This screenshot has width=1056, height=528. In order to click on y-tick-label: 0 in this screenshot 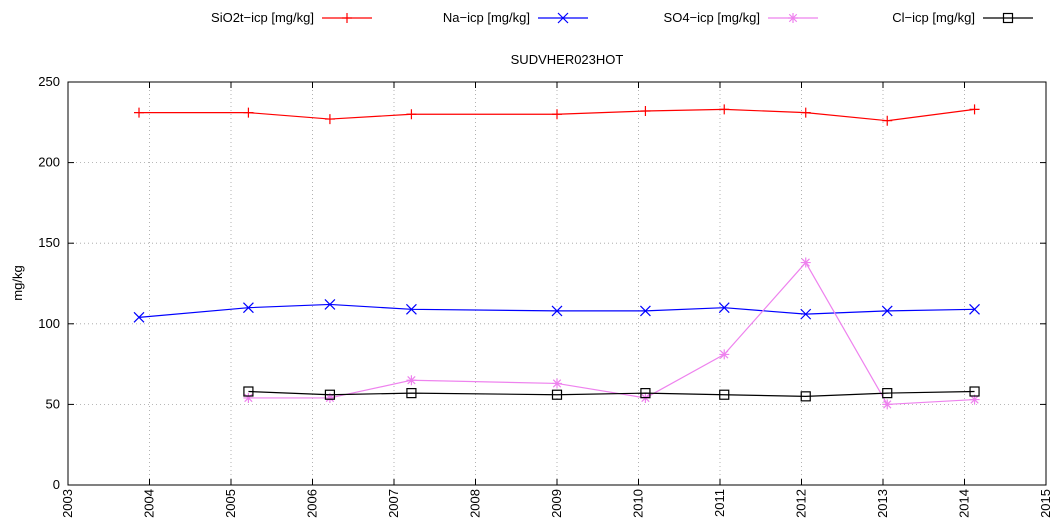, I will do `click(56, 484)`.